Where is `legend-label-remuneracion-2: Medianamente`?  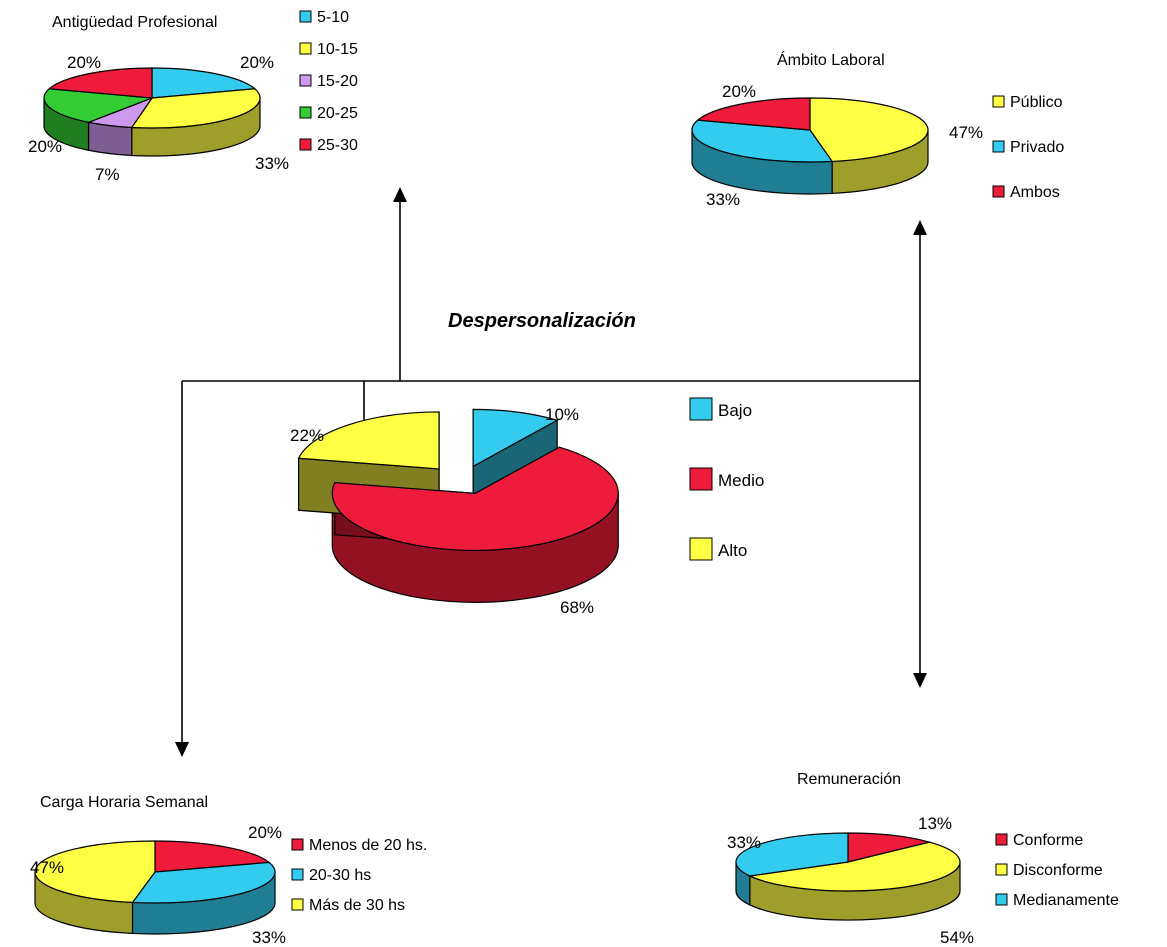
legend-label-remuneracion-2: Medianamente is located at coordinates (1066, 900).